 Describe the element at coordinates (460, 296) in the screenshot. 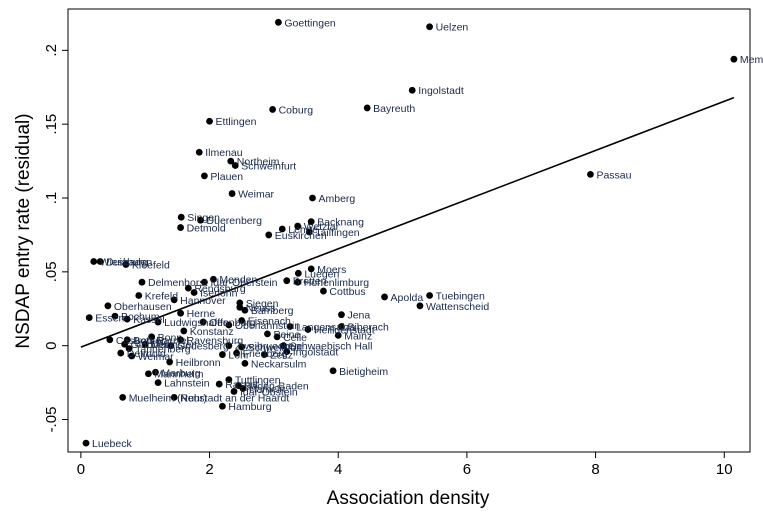

I see `data-point-label: Tuebingen` at that location.